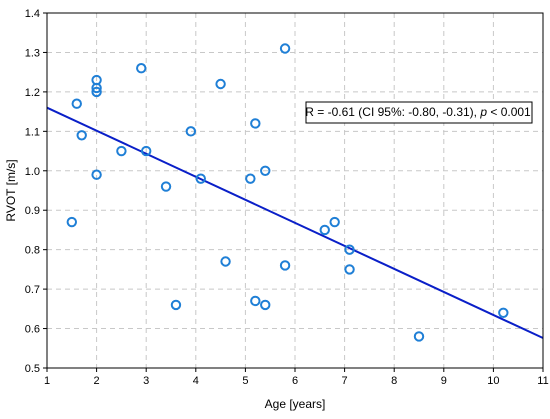 The image size is (550, 419). What do you see at coordinates (295, 381) in the screenshot?
I see `x-tick-label: 6` at bounding box center [295, 381].